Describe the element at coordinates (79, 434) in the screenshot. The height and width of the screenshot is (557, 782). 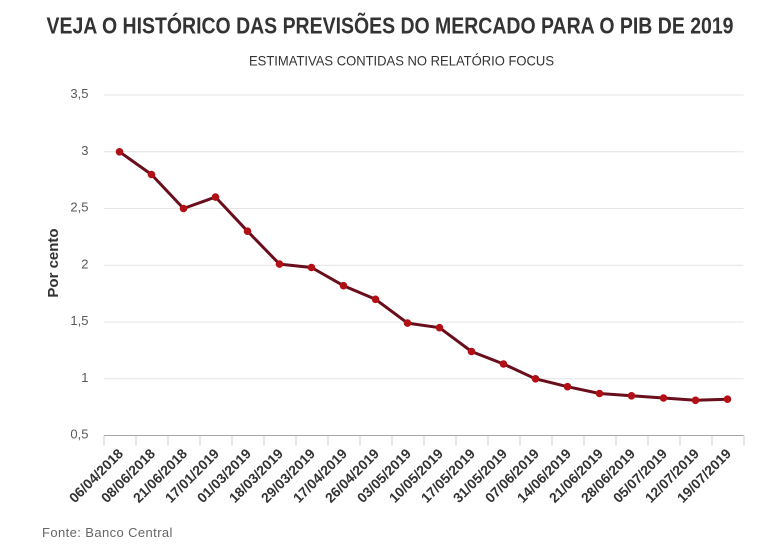
I see `svg-text: 0,5` at that location.